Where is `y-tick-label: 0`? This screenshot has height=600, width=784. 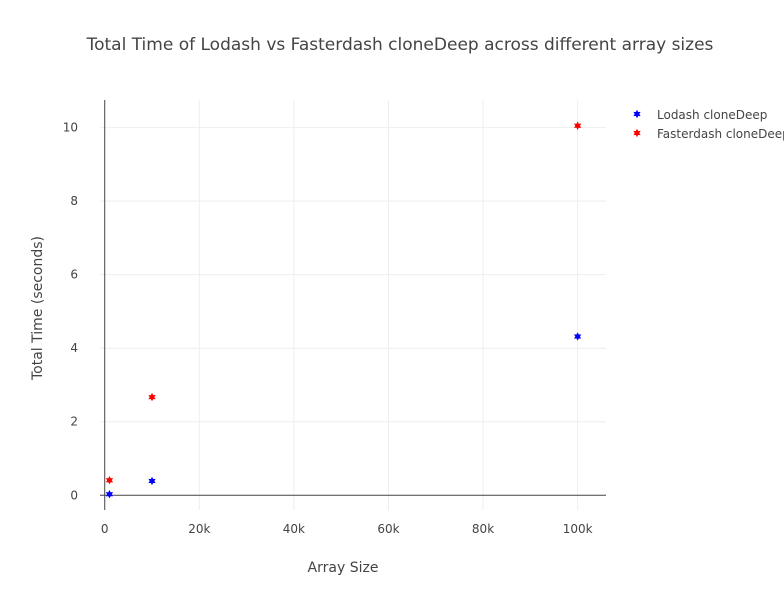
y-tick-label: 0 is located at coordinates (74, 495).